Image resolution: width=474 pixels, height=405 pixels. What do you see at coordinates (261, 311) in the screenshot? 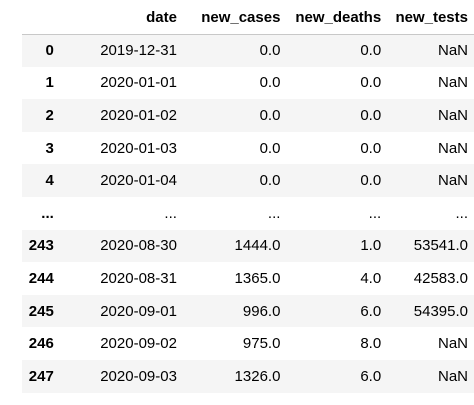
I see `cell-new-cases: 996.0` at bounding box center [261, 311].